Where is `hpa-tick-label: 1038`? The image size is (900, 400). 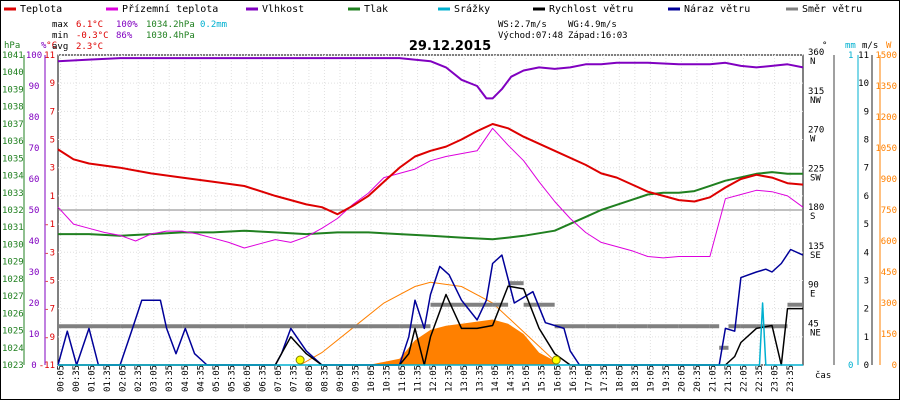 hpa-tick-label: 1038 is located at coordinates (13, 108).